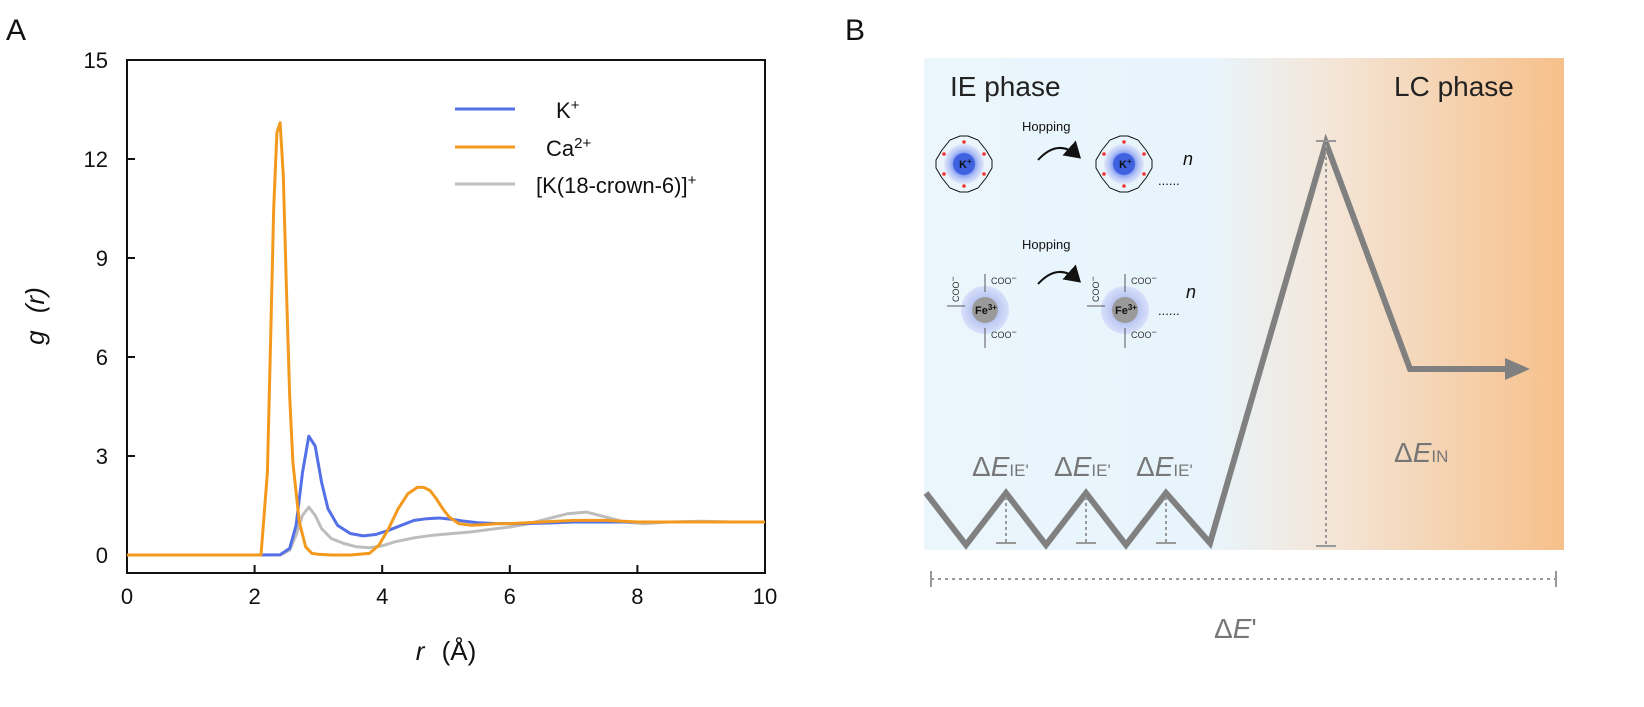  I want to click on delta-e-ie-1: ΔEIE', so click(1000, 466).